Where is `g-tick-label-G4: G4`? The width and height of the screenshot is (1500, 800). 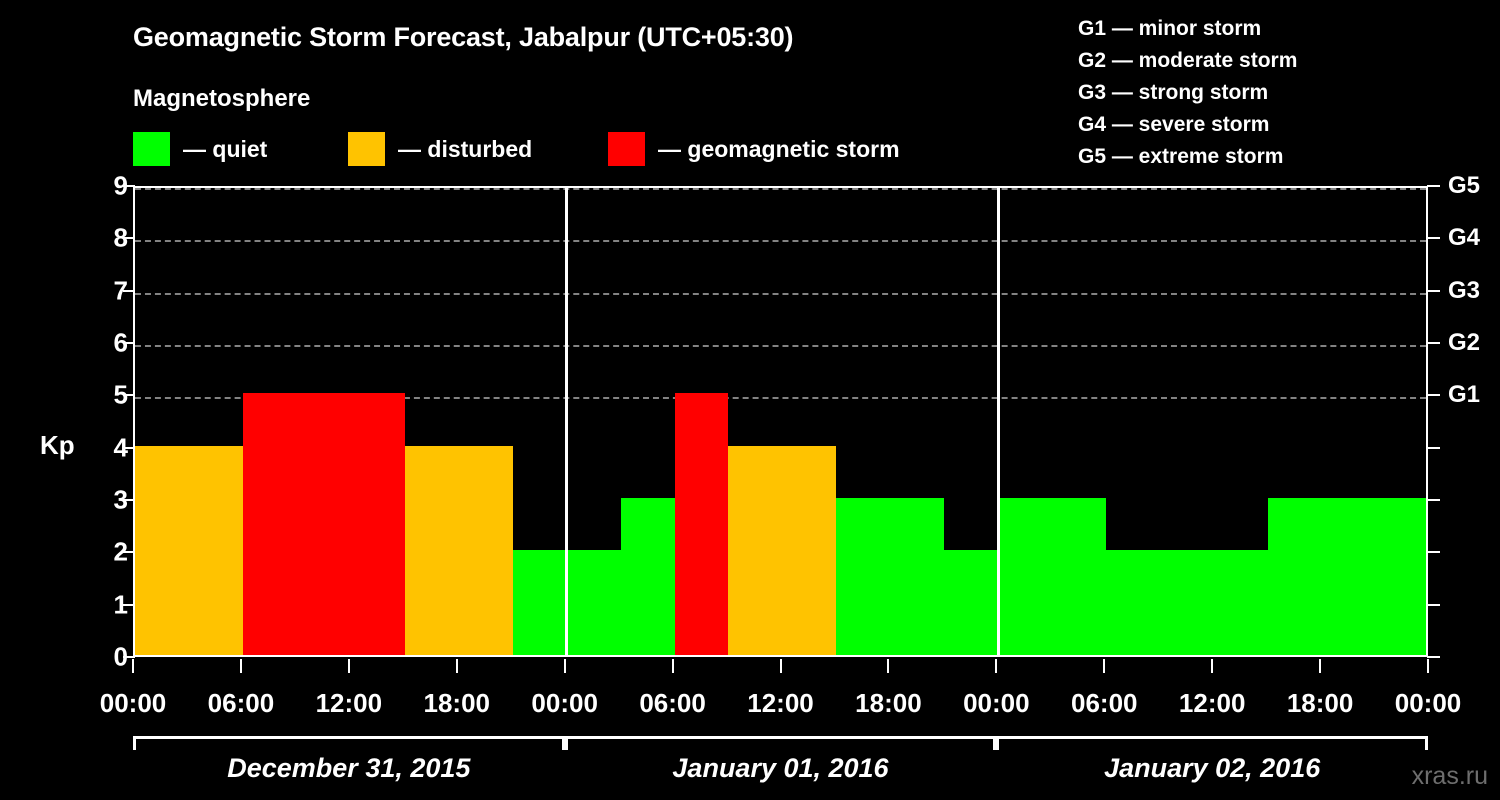
g-tick-label-G4: G4 is located at coordinates (1464, 238).